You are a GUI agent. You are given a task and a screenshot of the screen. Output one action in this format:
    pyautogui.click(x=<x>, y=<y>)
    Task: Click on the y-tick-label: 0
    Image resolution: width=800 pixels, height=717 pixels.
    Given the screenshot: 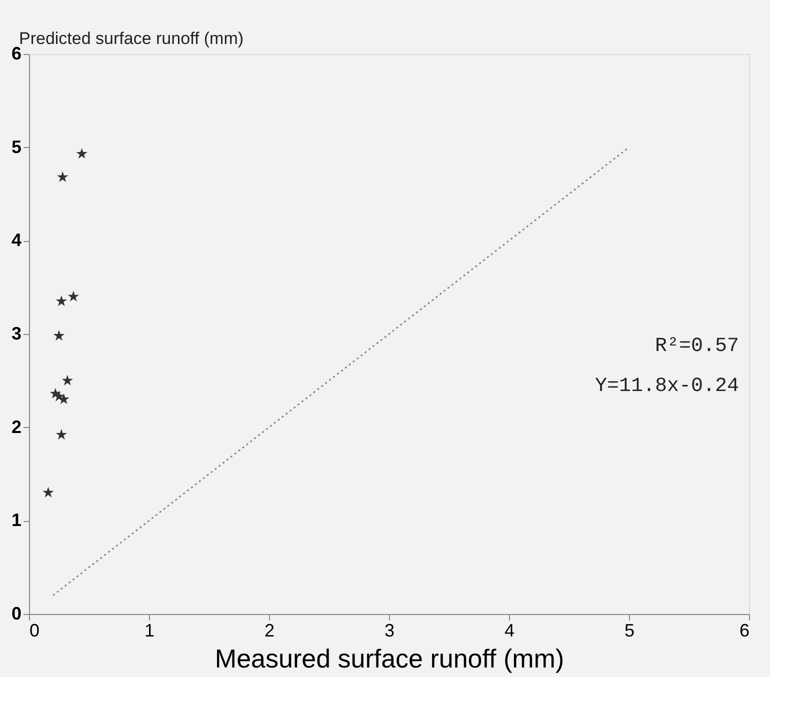 What is the action you would take?
    pyautogui.click(x=16, y=614)
    